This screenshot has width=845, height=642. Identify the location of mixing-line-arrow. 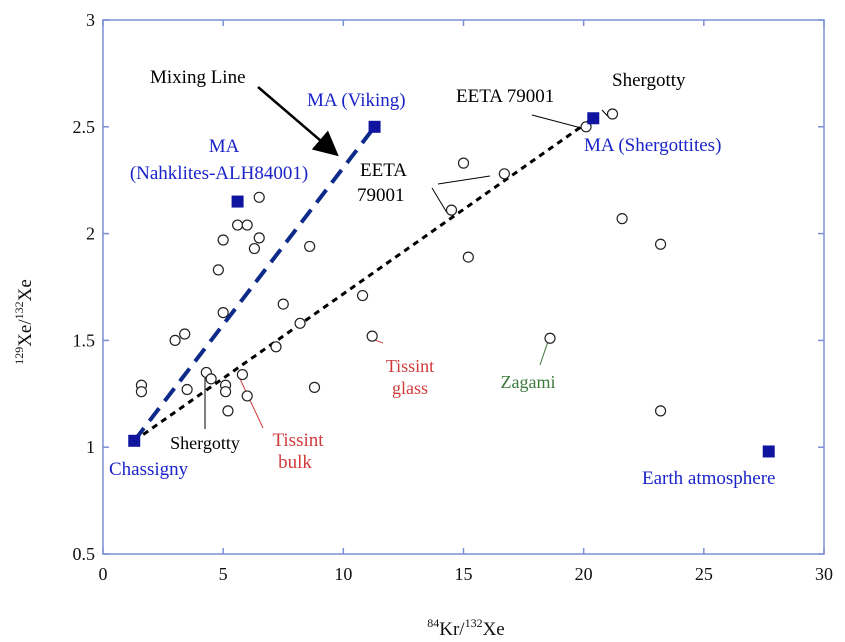
(298, 121).